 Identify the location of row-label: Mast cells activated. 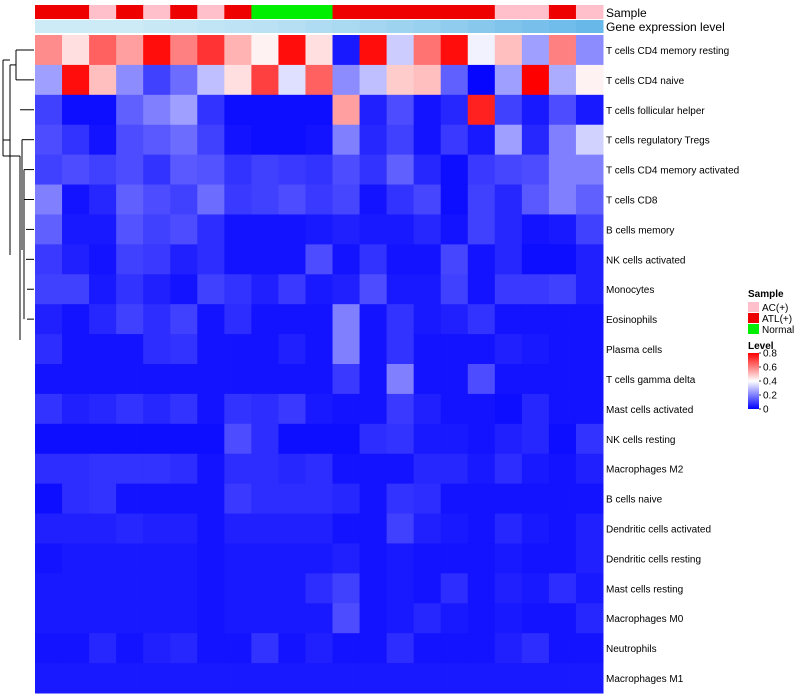
(649, 410).